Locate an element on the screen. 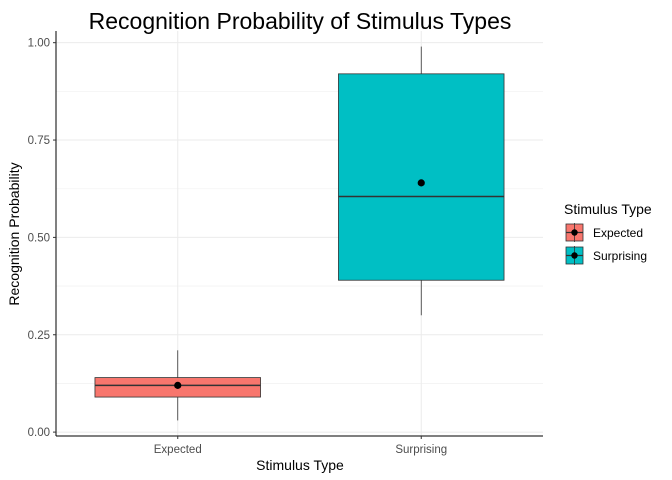 The height and width of the screenshot is (480, 672). x-axis-title: Stimulus Type is located at coordinates (300, 465).